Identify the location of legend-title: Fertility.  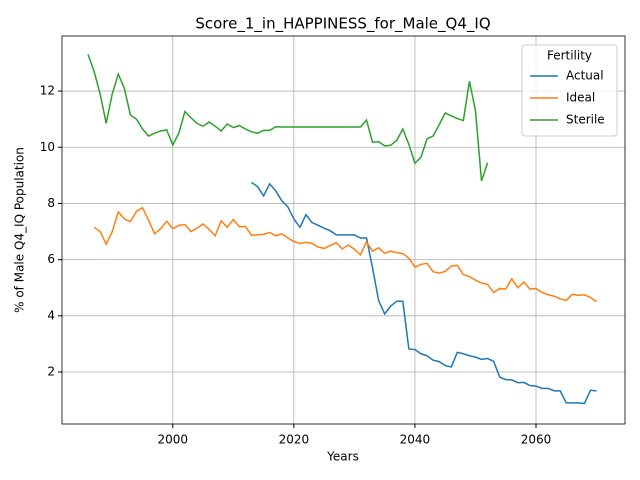
(569, 56).